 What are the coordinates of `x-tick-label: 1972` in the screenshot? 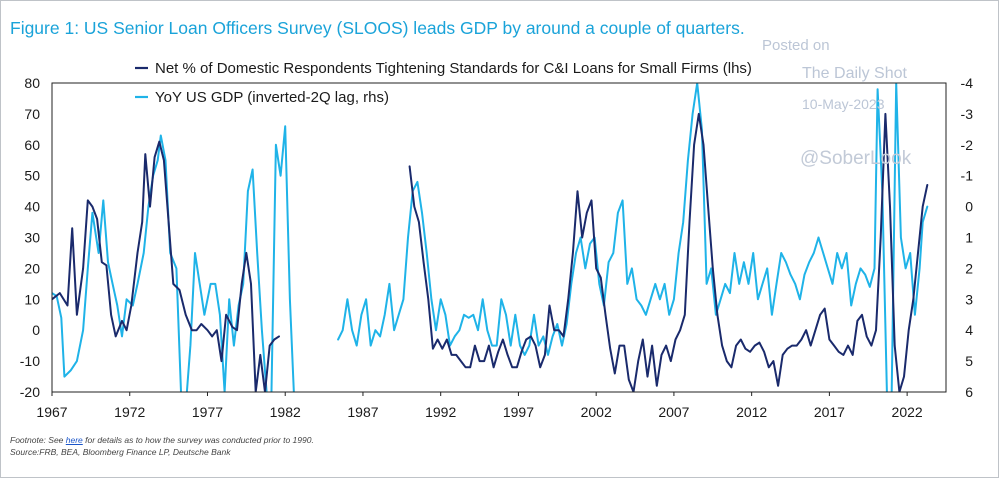 It's located at (129, 412).